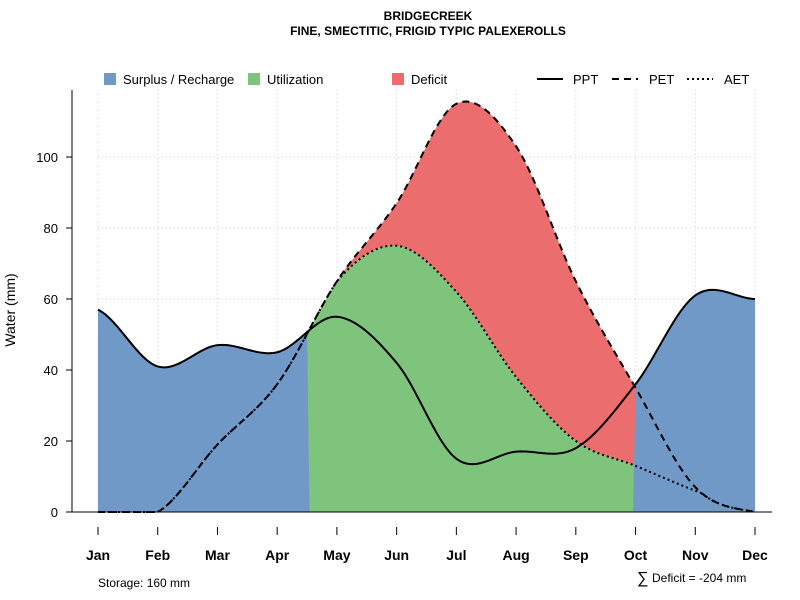 Image resolution: width=800 pixels, height=600 pixels. Describe the element at coordinates (661, 79) in the screenshot. I see `legend-label-pet: PET` at that location.